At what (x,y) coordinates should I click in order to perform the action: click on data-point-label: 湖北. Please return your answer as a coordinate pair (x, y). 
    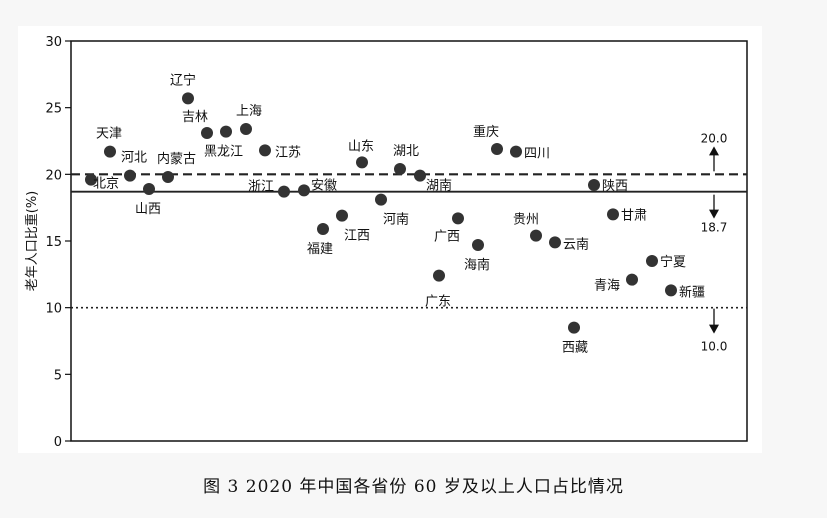
    Looking at the image, I should click on (406, 151).